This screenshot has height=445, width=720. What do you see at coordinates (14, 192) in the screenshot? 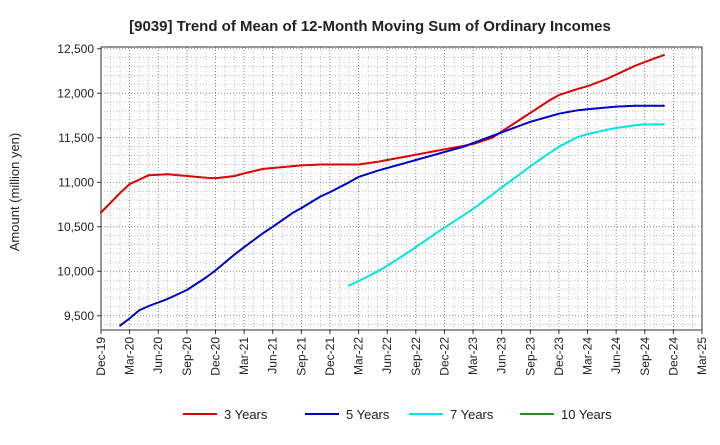
I see `y-axis-label: Amount (million yen)` at bounding box center [14, 192].